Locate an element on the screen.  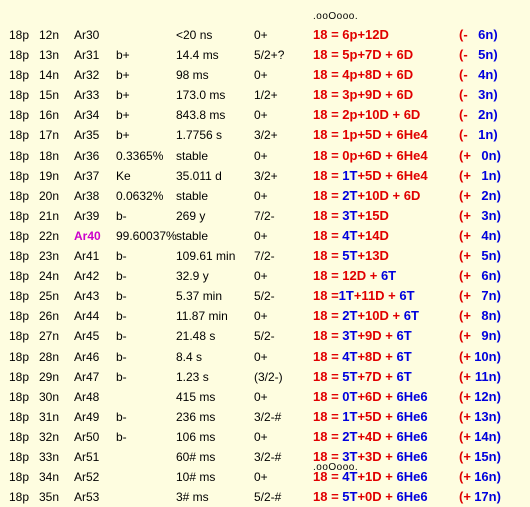
neutron-count: 20n is located at coordinates (49, 195).